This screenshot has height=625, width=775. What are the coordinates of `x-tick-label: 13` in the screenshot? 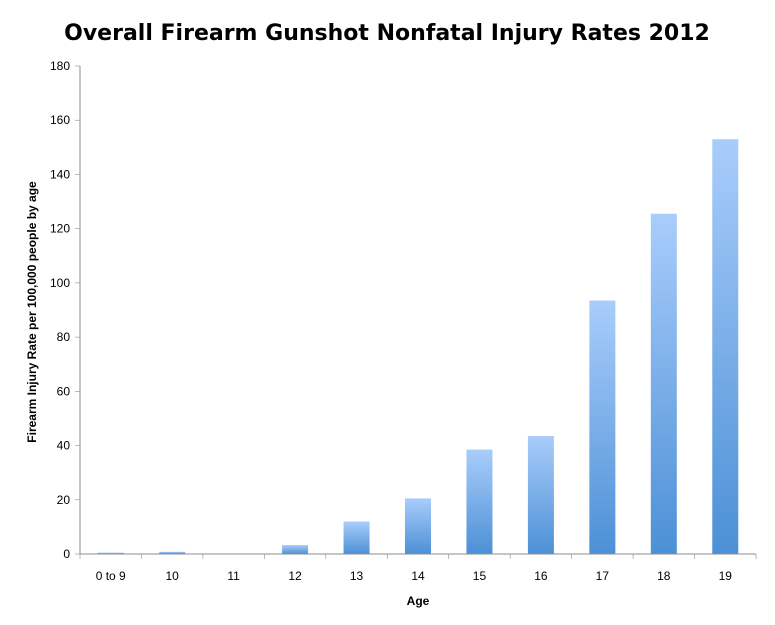 It's located at (357, 576).